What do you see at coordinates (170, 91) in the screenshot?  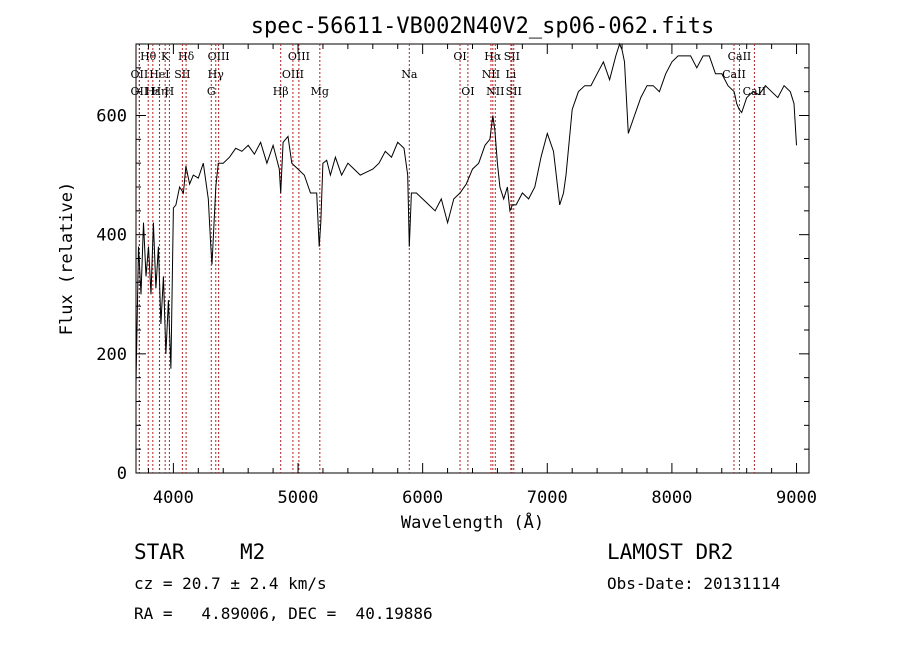 I see `line-marker-label: H` at bounding box center [170, 91].